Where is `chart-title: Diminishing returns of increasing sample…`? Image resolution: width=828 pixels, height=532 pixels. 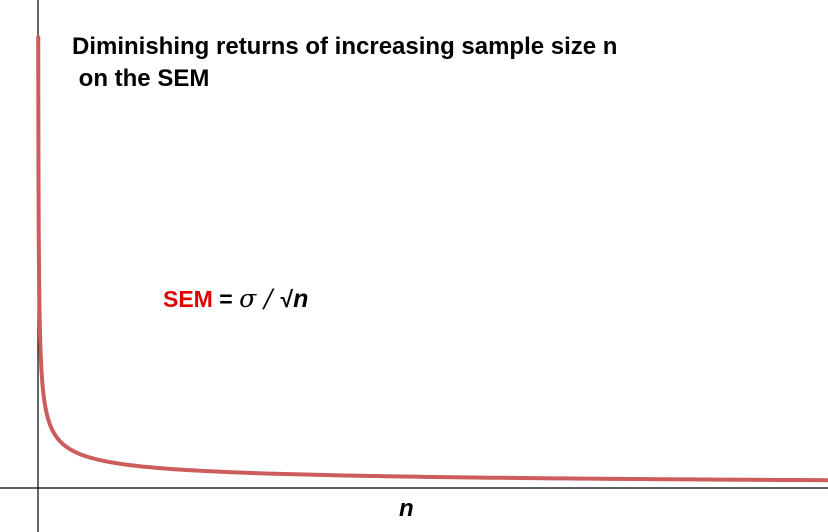 chart-title: Diminishing returns of increasing sample… is located at coordinates (344, 63).